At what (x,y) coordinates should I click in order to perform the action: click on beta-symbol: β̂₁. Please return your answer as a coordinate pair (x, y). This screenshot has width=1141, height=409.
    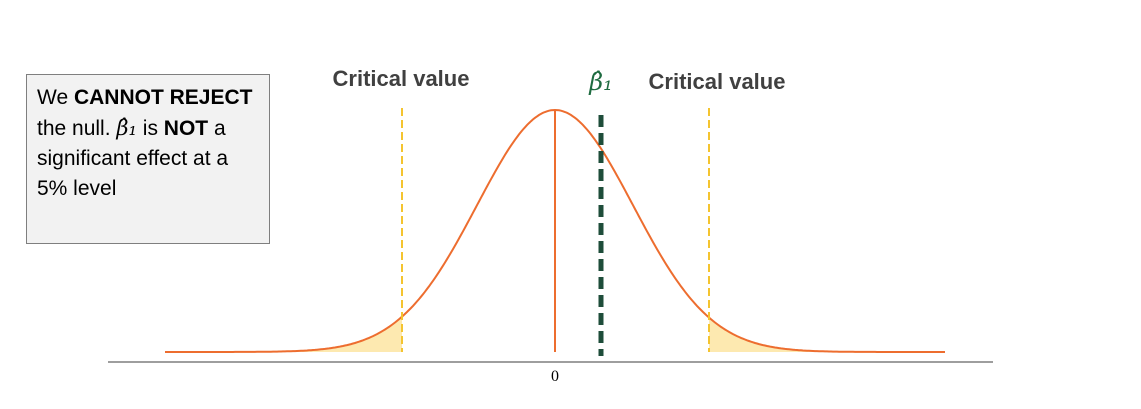
    Looking at the image, I should click on (126, 128).